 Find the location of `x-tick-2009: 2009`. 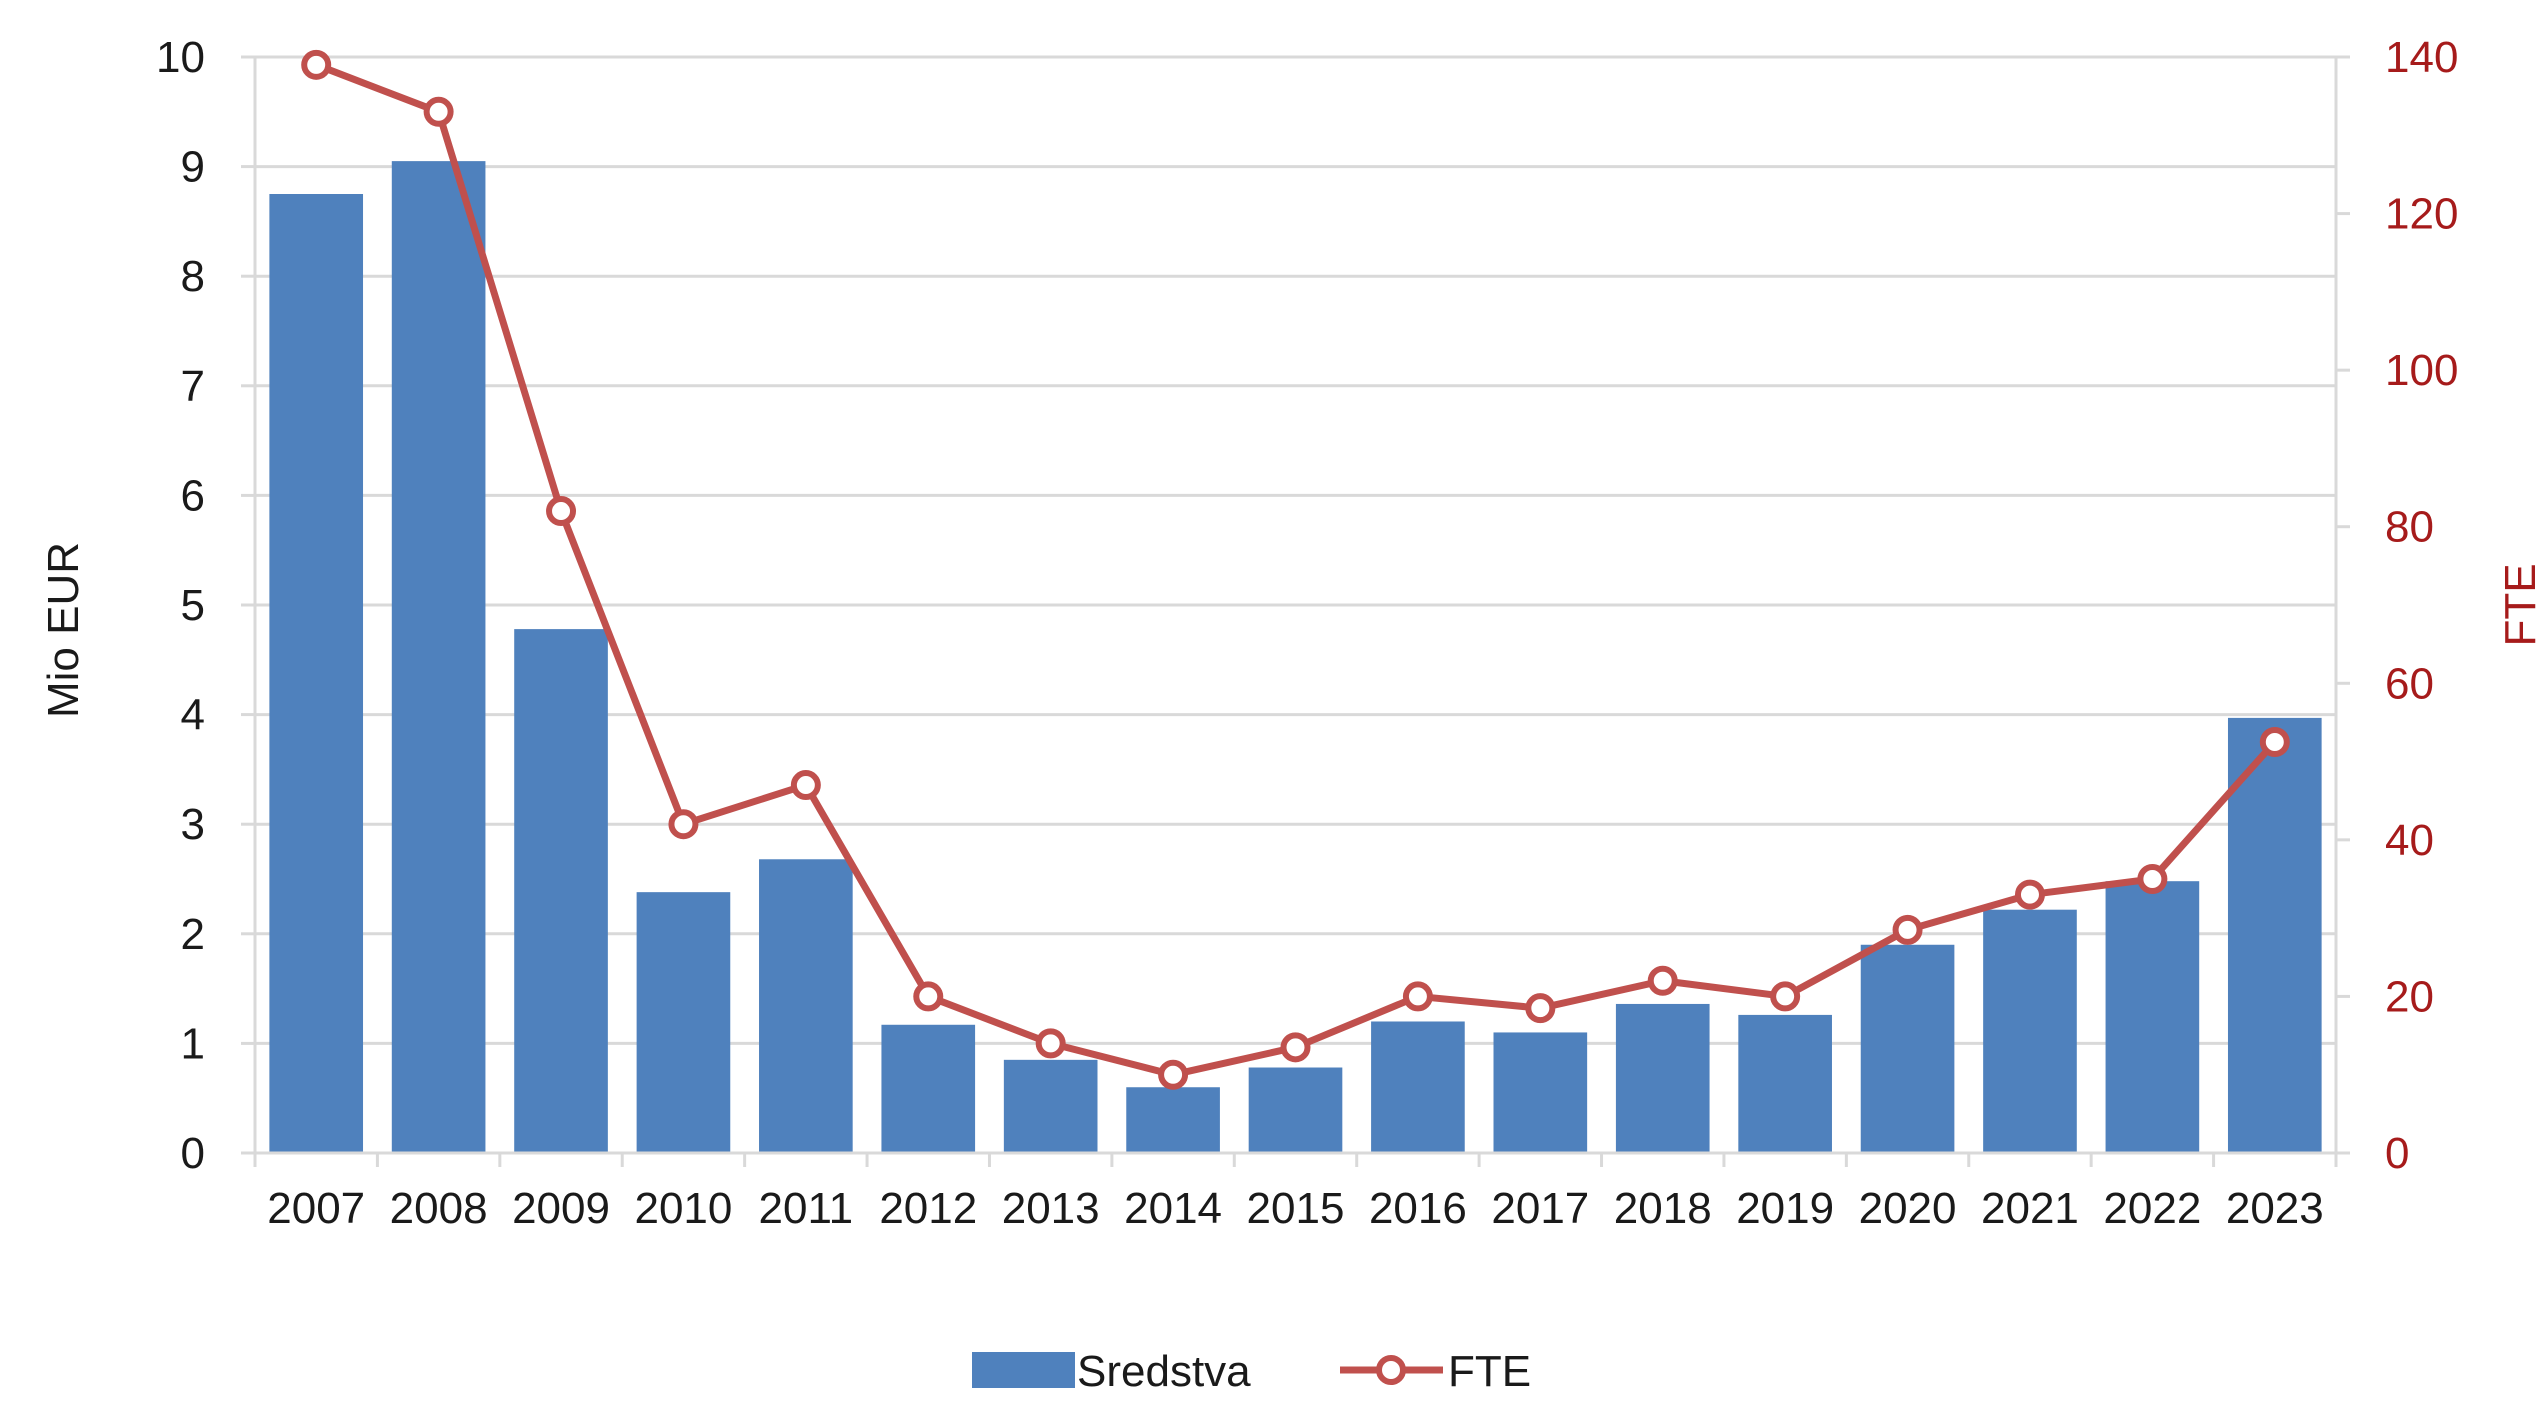

x-tick-2009: 2009 is located at coordinates (561, 1208).